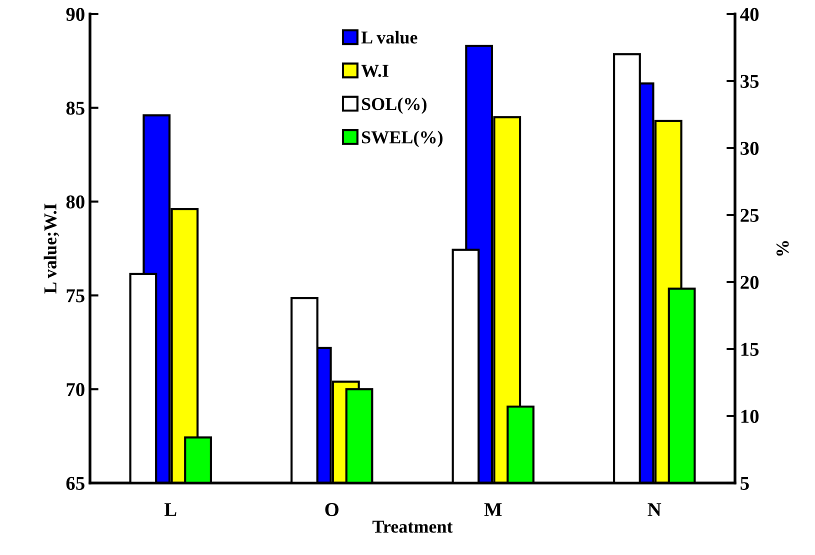 Image resolution: width=815 pixels, height=555 pixels. I want to click on y-tick-label: 80, so click(75, 202).